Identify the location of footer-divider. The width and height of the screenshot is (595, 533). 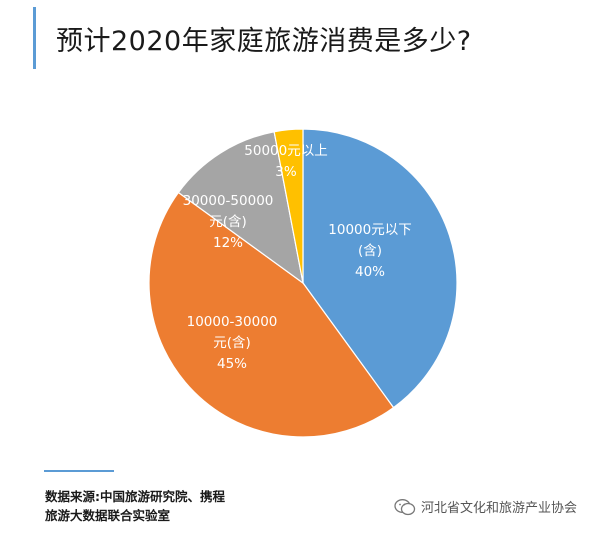
(79, 471).